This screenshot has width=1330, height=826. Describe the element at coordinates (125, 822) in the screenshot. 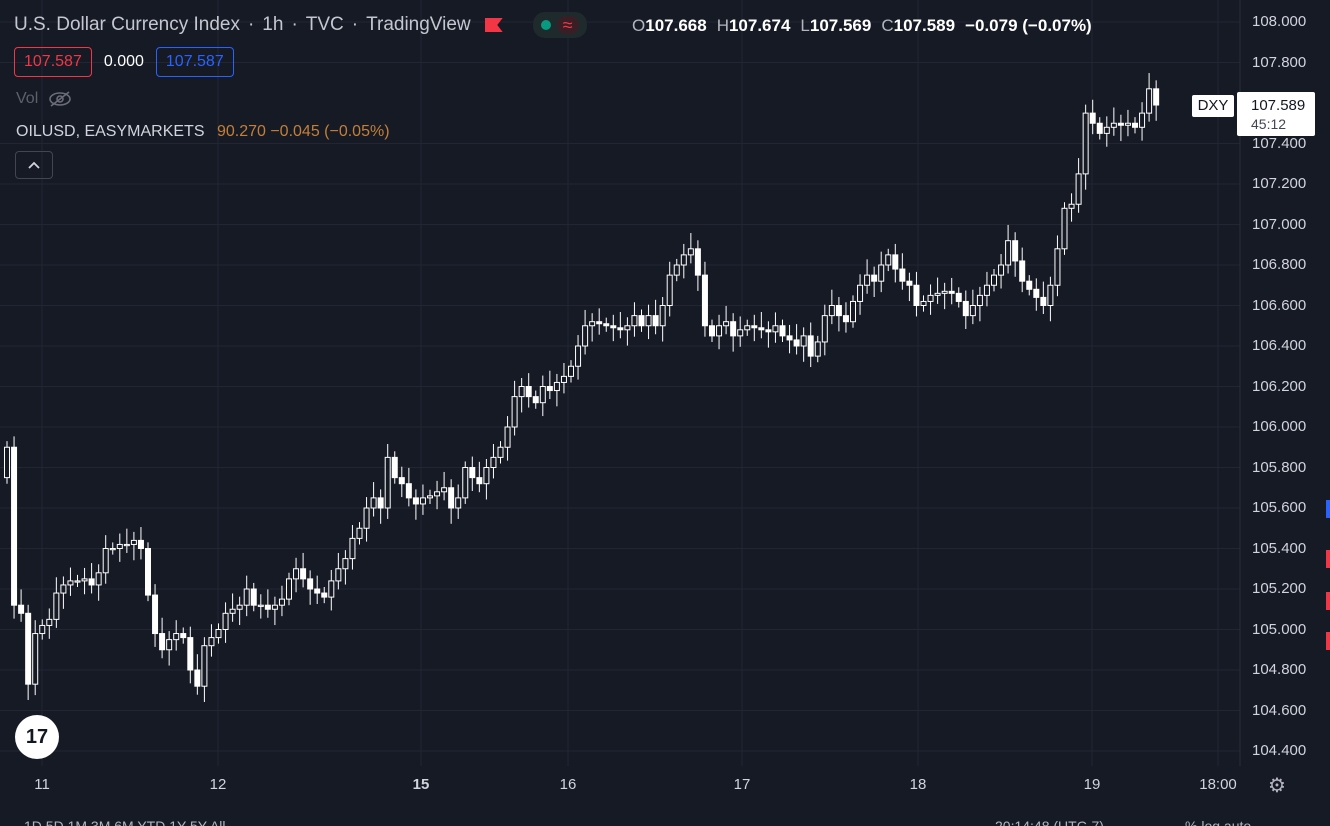

I see `range-buttons: 1D 5D 1M 3M 6M YTD 1Y 5Y All` at that location.